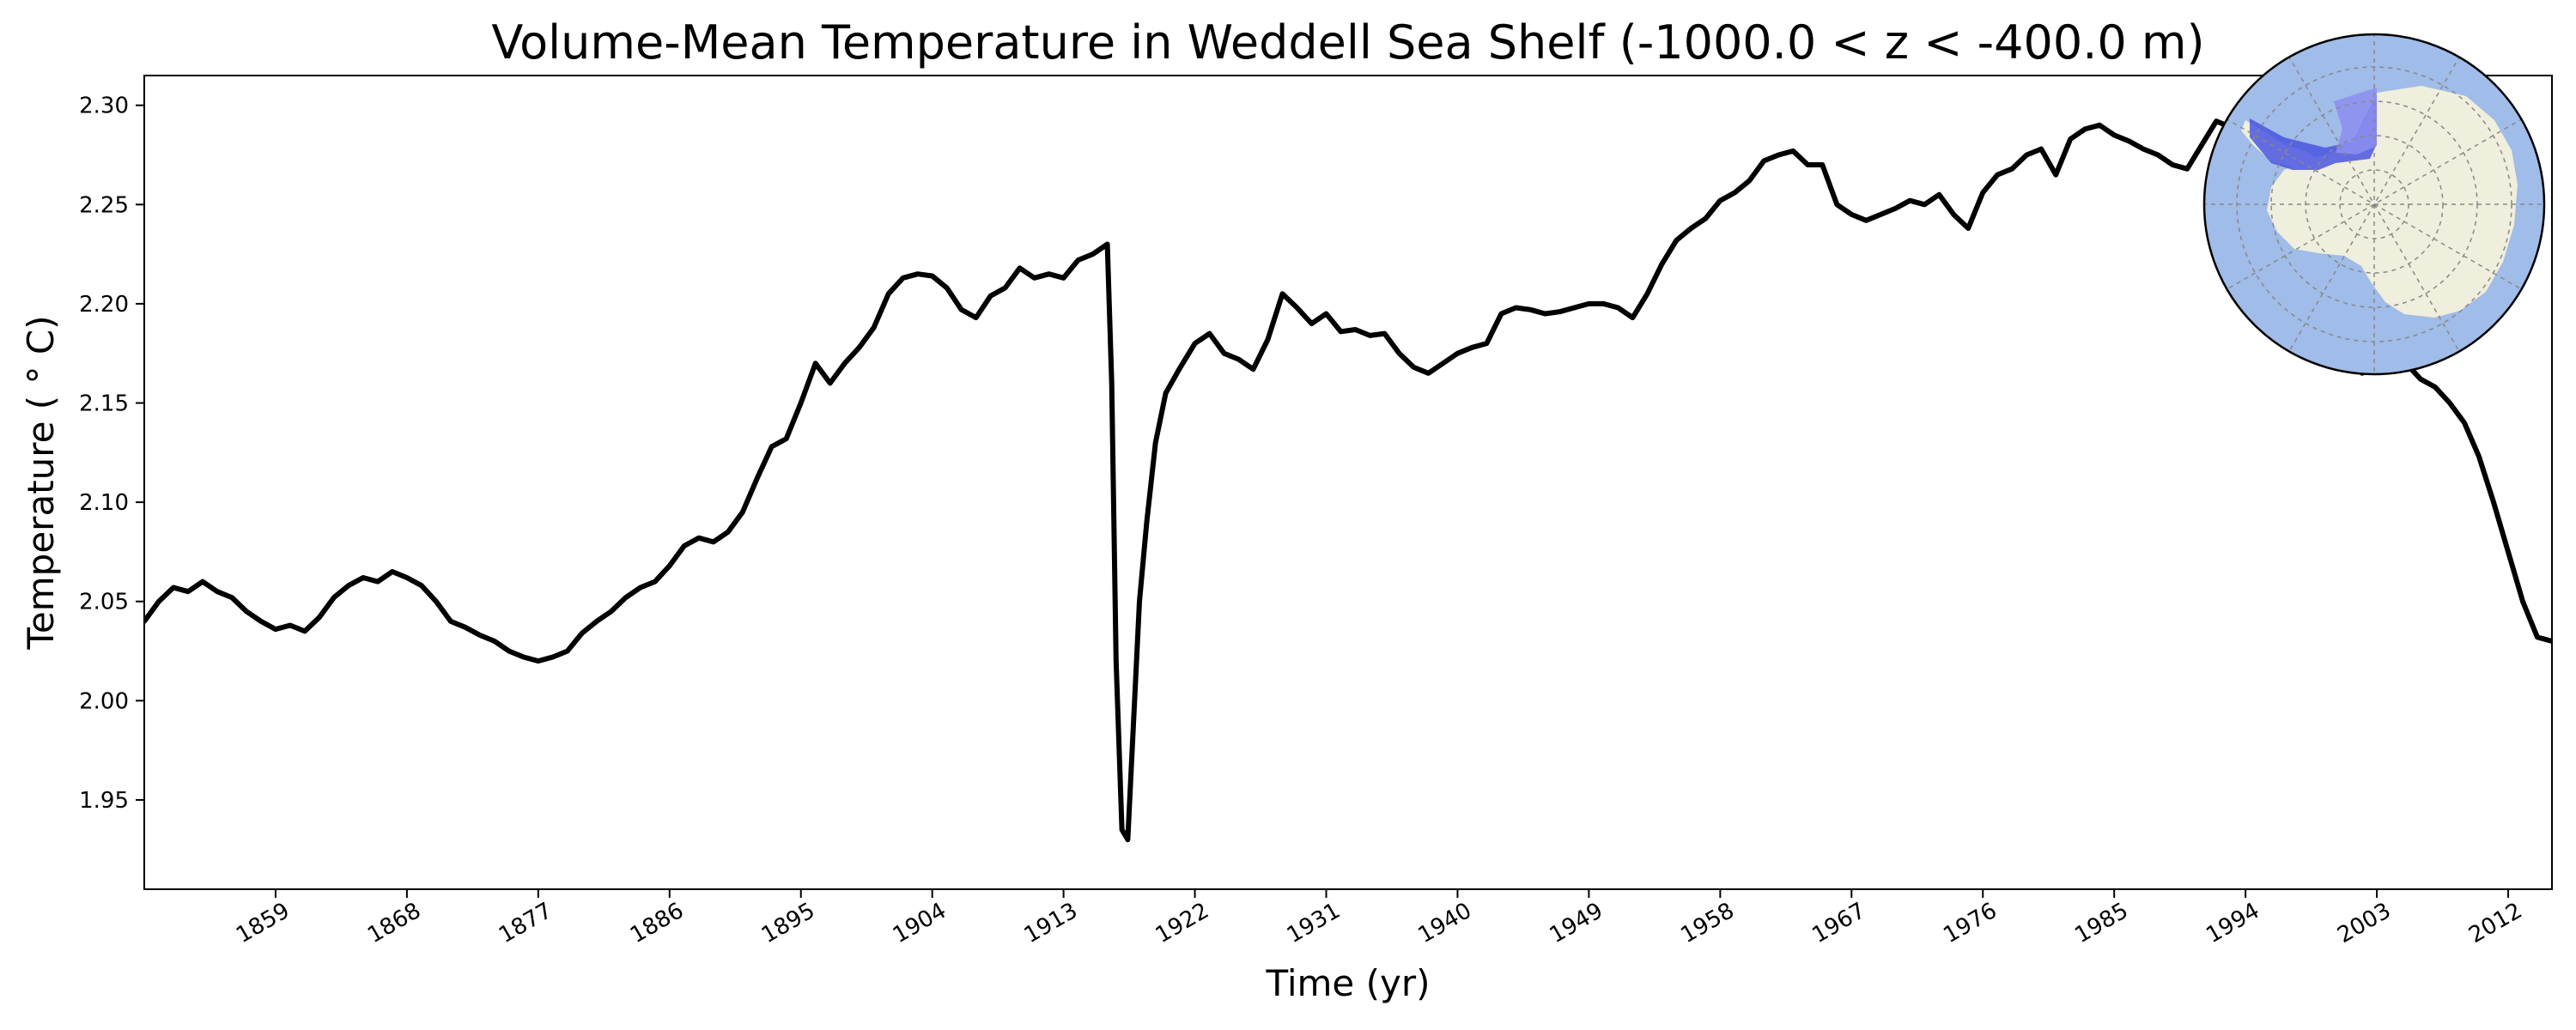 This screenshot has height=1030, width=2576. I want to click on inset-antarctica-land, so click(2392, 202).